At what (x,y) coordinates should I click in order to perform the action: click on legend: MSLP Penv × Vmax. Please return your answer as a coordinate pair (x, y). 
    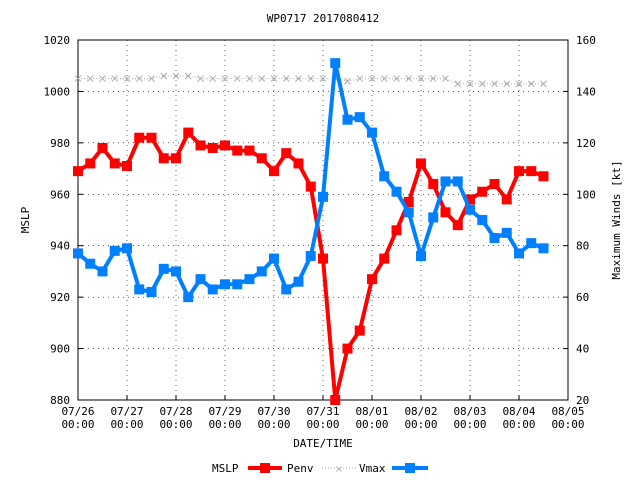
    Looking at the image, I should click on (320, 468).